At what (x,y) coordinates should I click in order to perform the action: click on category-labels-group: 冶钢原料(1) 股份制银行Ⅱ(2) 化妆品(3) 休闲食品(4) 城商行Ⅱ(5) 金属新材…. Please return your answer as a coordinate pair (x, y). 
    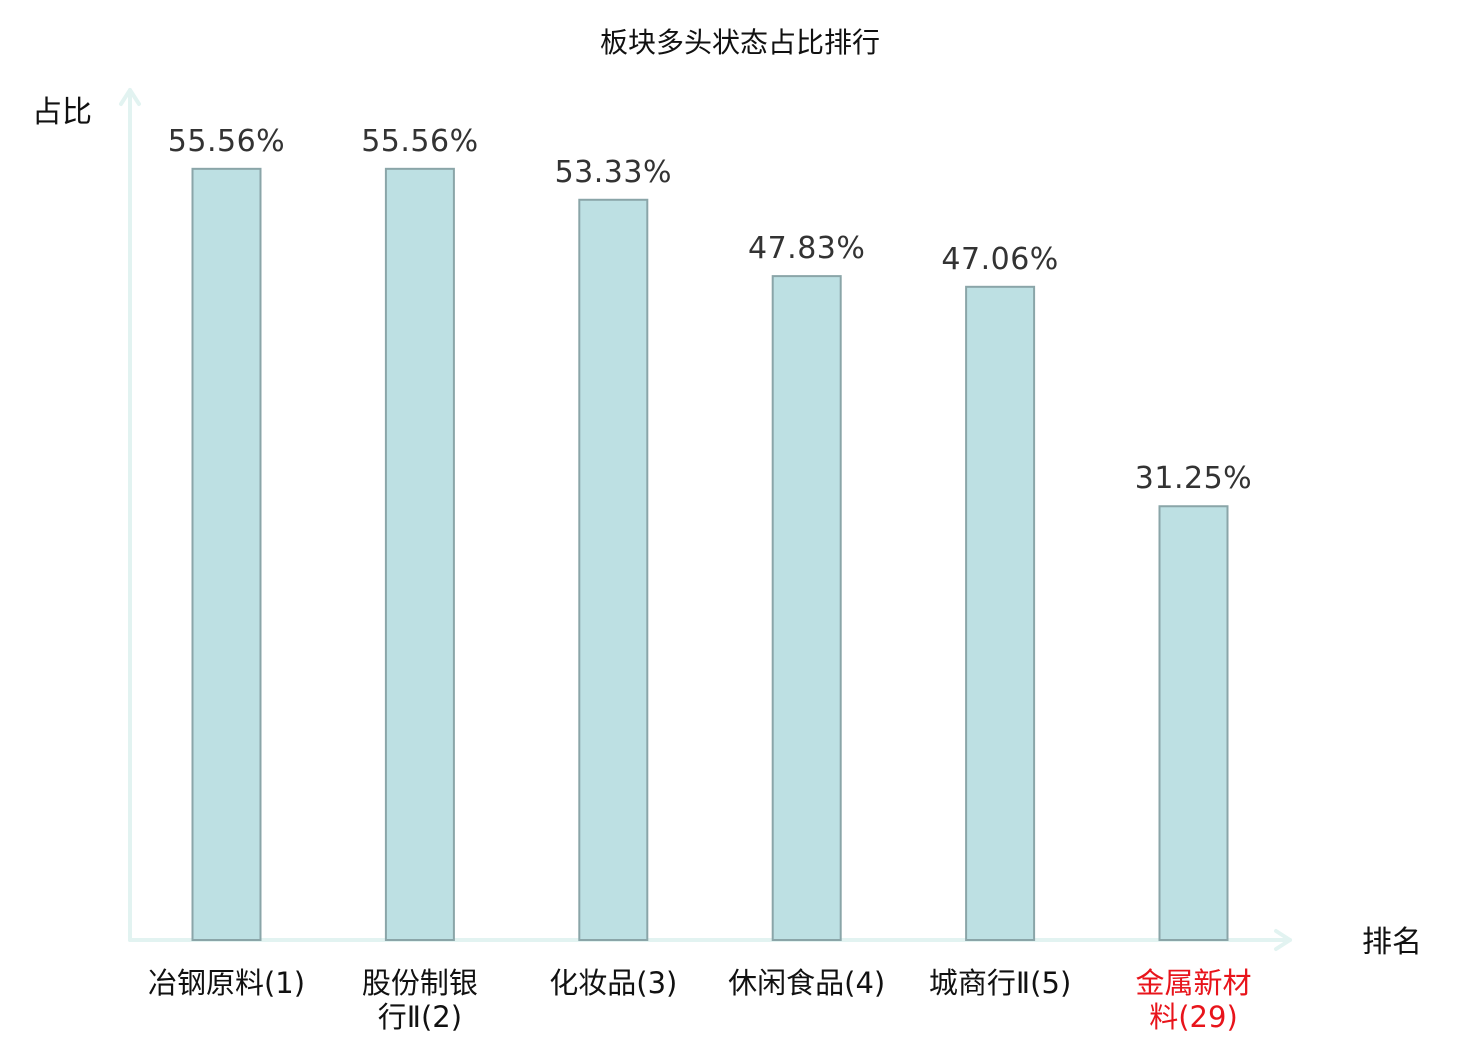
    Looking at the image, I should click on (700, 1000).